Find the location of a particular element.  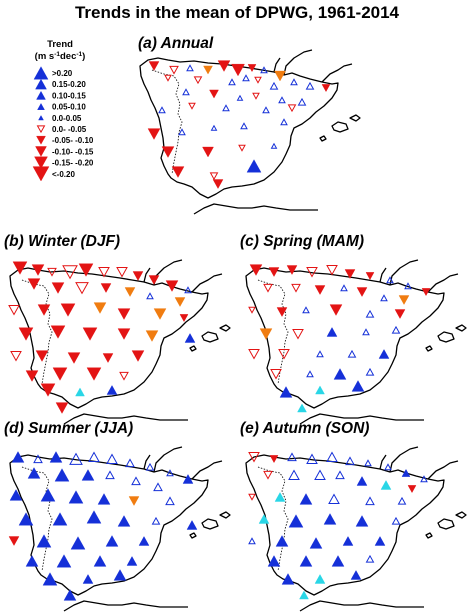

legend-label: 0.05-0.10 is located at coordinates (69, 107).